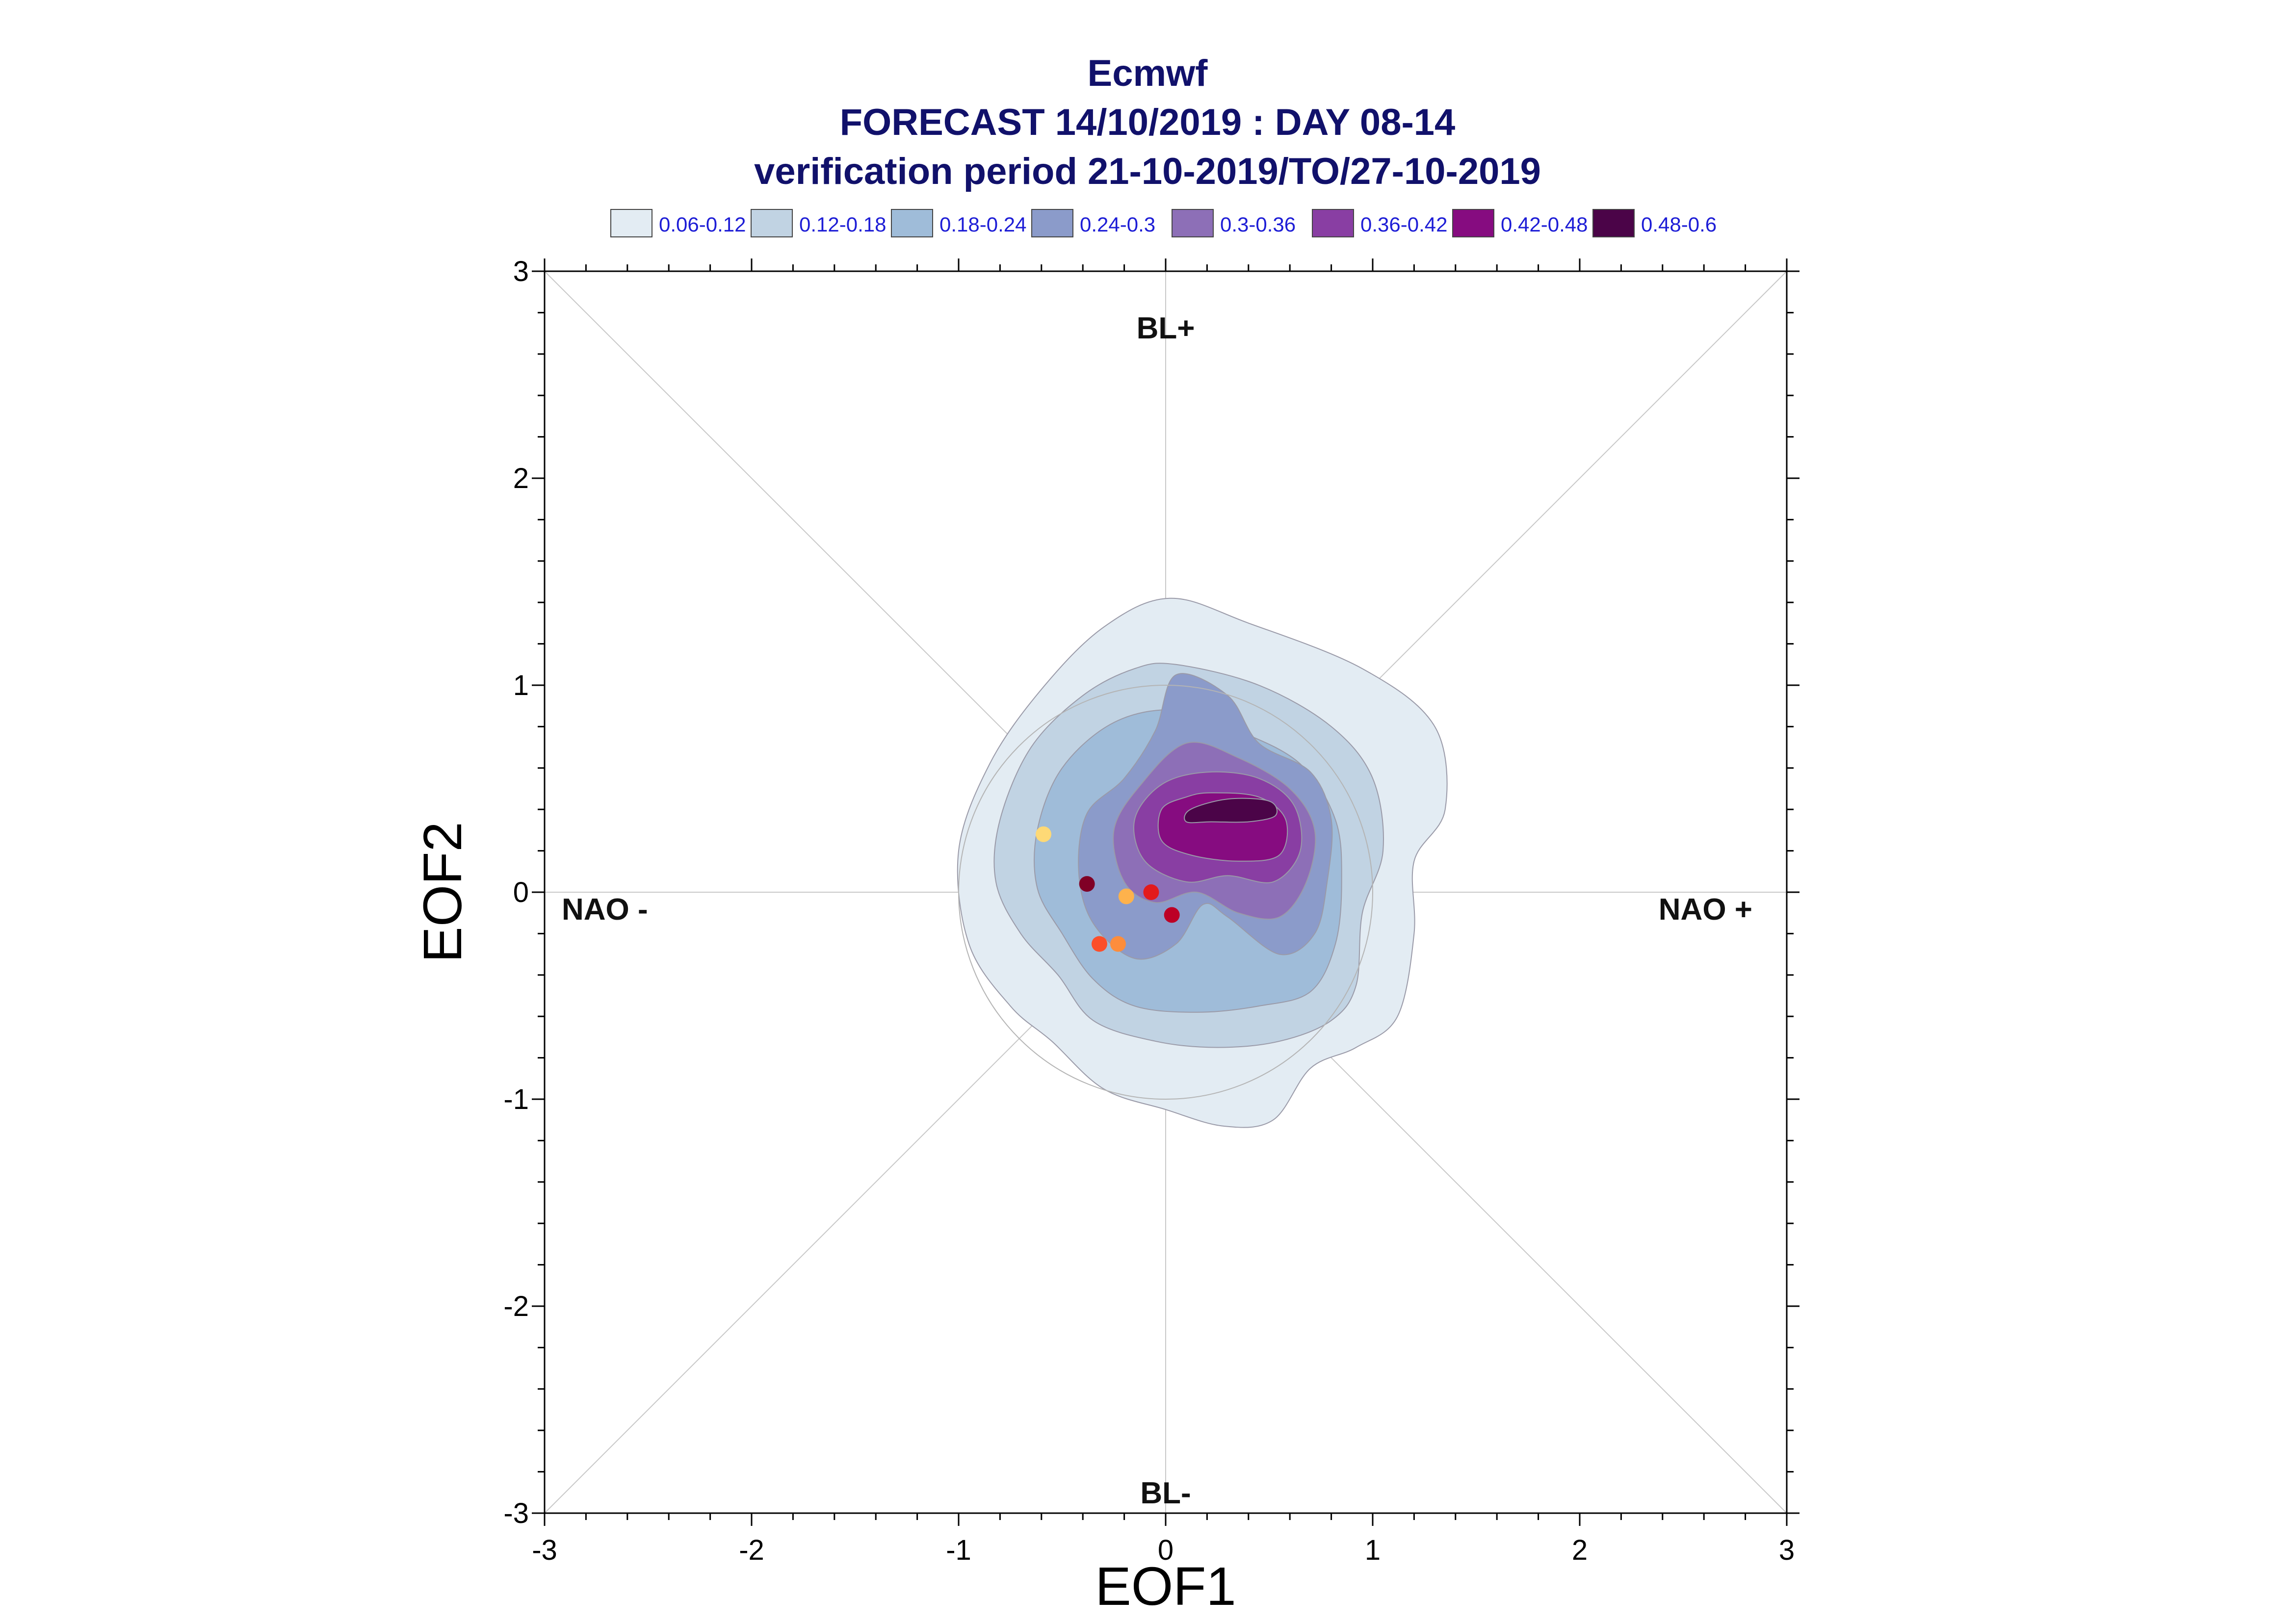  I want to click on x-tick-label: 1, so click(1373, 1550).